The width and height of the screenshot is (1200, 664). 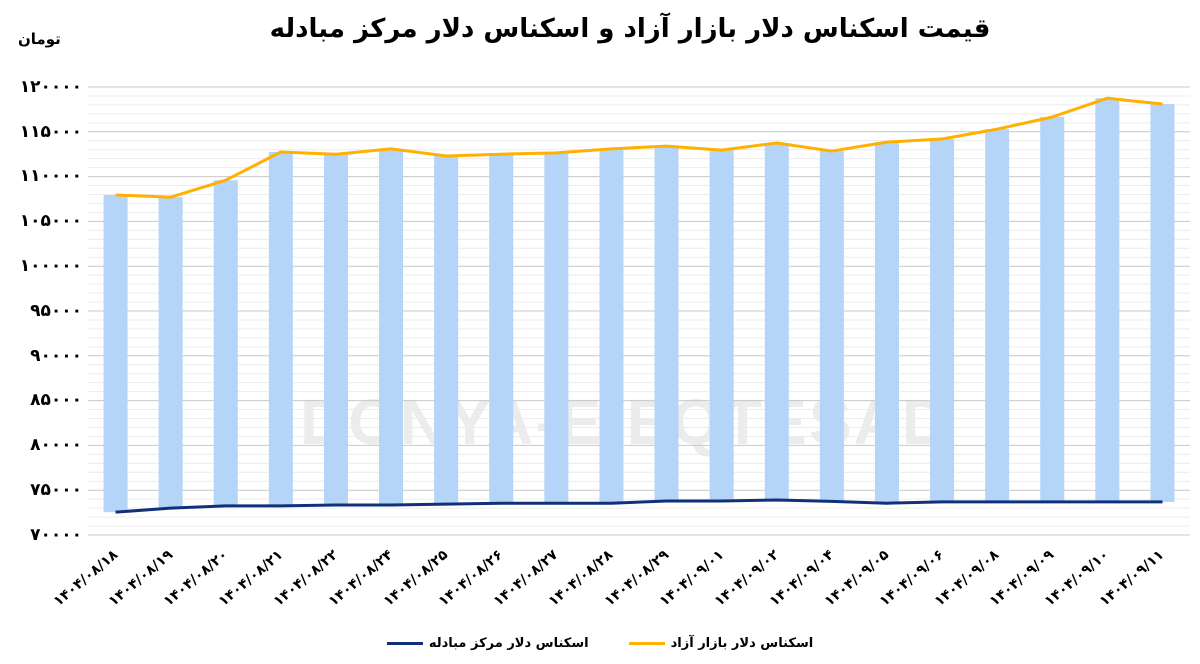 I want to click on legend-item-free-market: اسکناس دلار بازار آزاد, so click(x=721, y=643).